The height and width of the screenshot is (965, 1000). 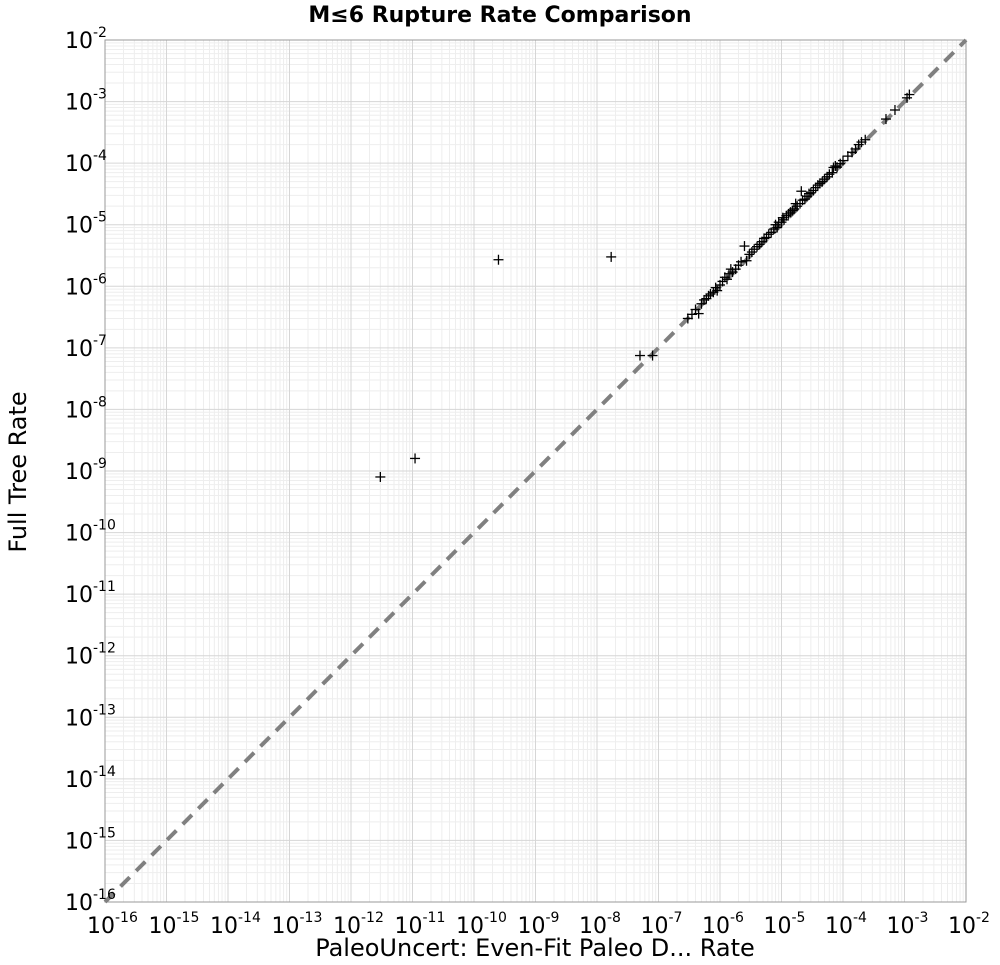 I want to click on y-tick-label: 10⁻³, so click(x=86, y=101).